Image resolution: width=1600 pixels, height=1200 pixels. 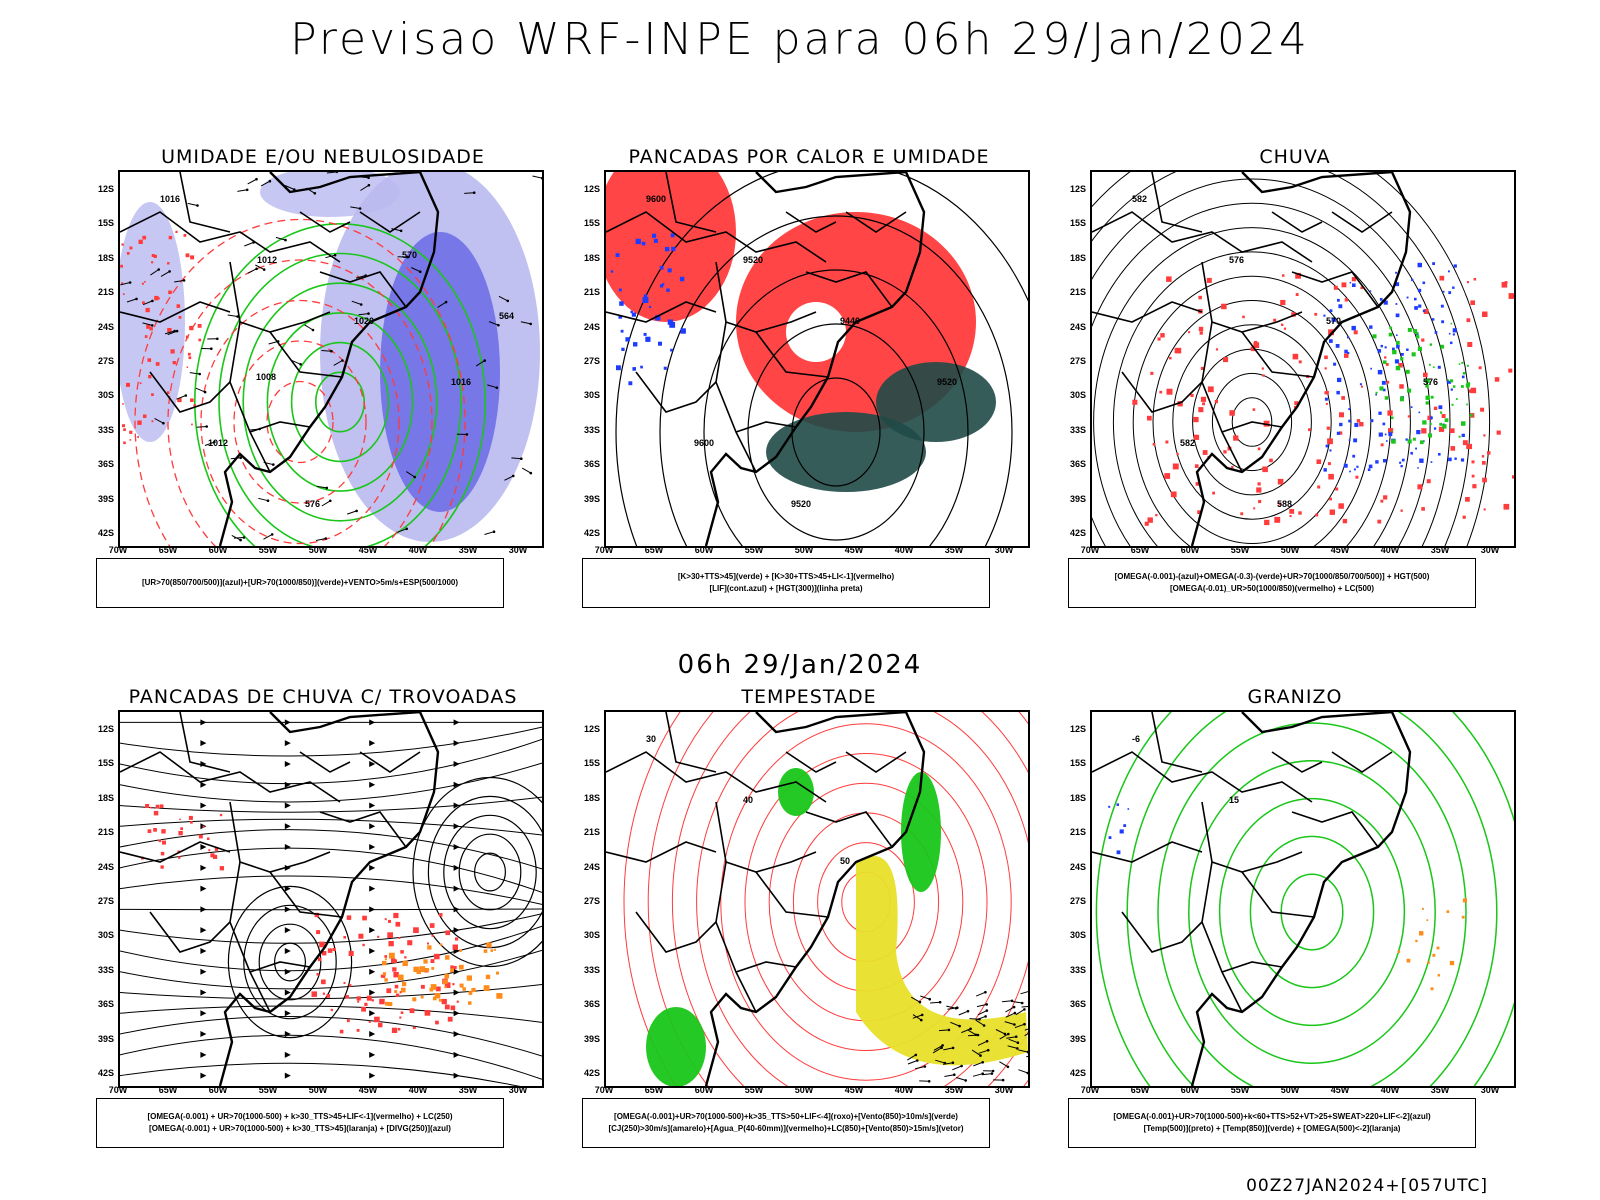 I want to click on map-canvas: 582 576 570 576 582 588, so click(x=1303, y=359).